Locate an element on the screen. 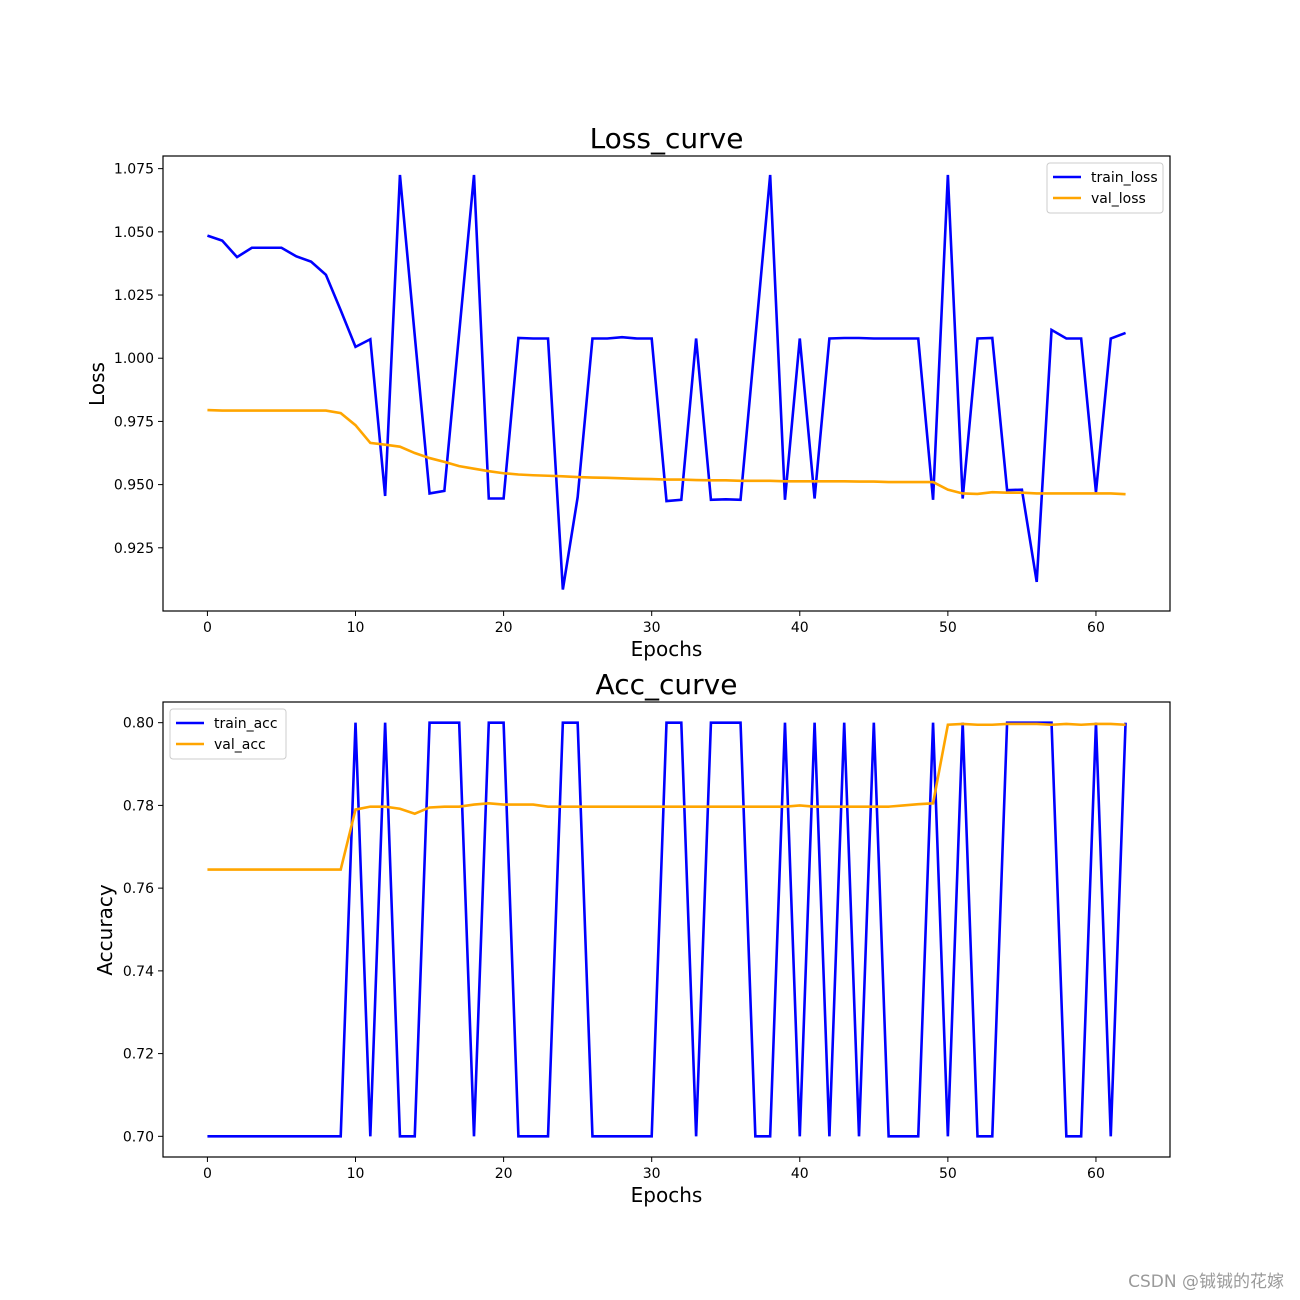 This screenshot has height=1300, width=1300. accuracy-y-tick-label: 0.74 is located at coordinates (138, 972).